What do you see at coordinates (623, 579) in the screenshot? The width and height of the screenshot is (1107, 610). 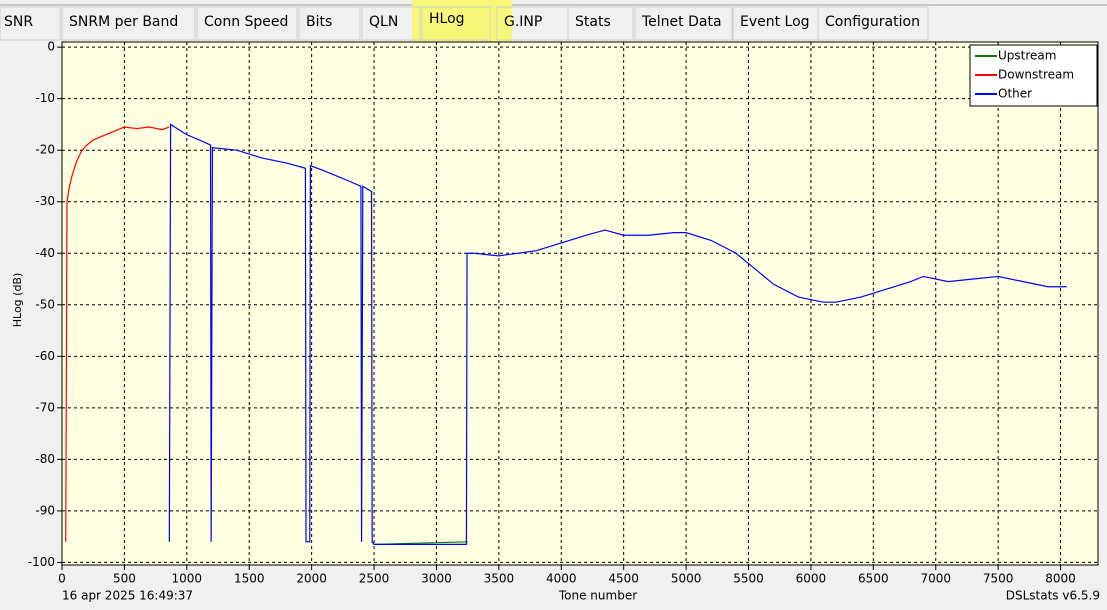 I see `x-tick-label: 4500` at bounding box center [623, 579].